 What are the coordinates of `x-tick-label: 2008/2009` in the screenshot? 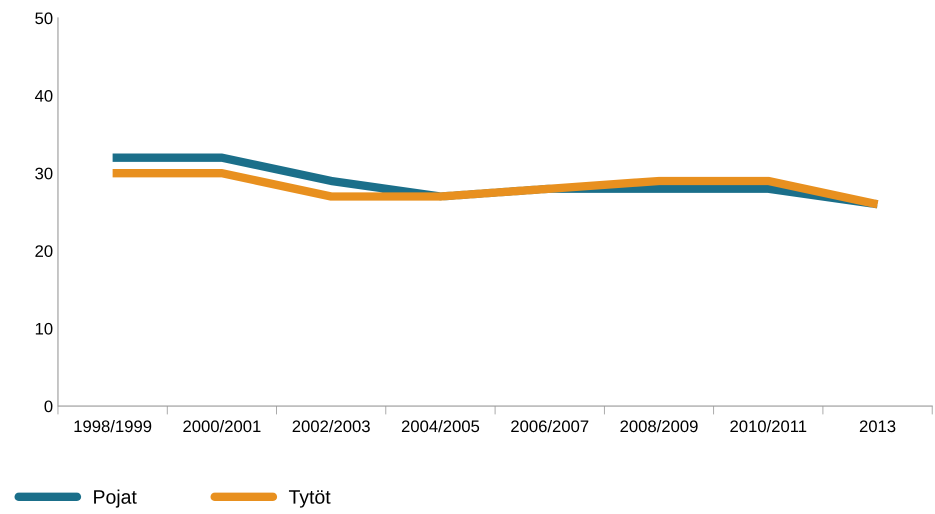 It's located at (659, 426).